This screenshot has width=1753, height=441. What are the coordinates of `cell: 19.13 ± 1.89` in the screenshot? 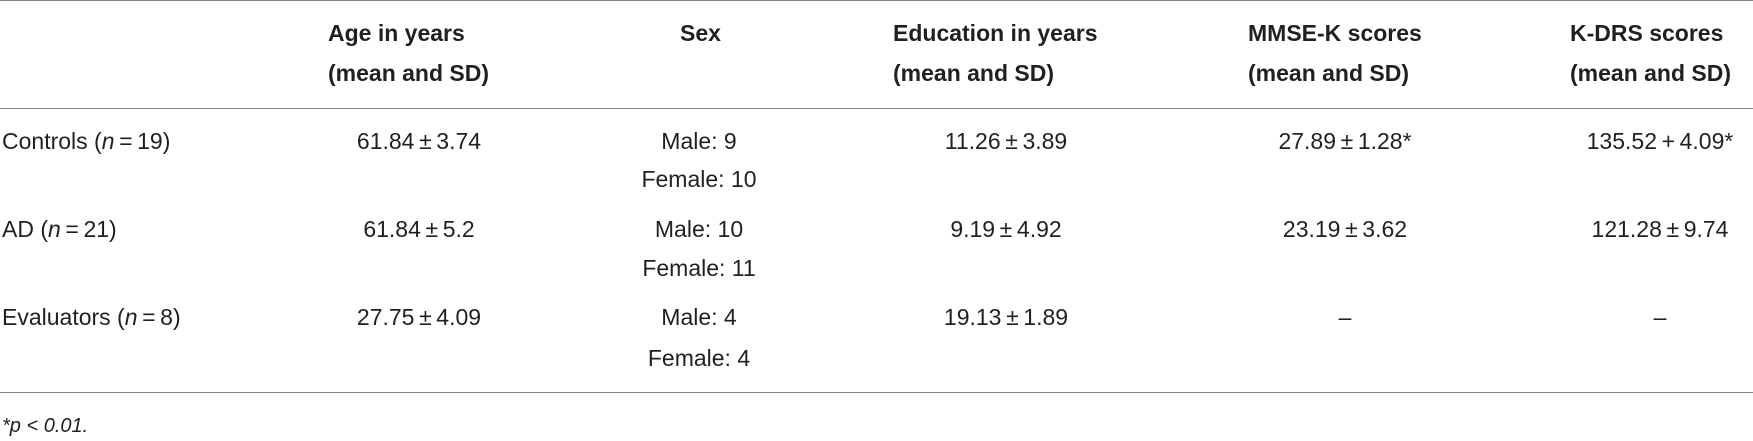 It's located at (1006, 317).